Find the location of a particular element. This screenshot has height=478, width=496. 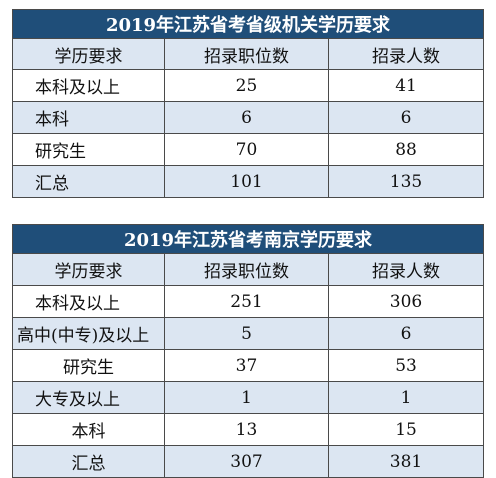

table-row: 研究生 70 88 is located at coordinates (248, 149).